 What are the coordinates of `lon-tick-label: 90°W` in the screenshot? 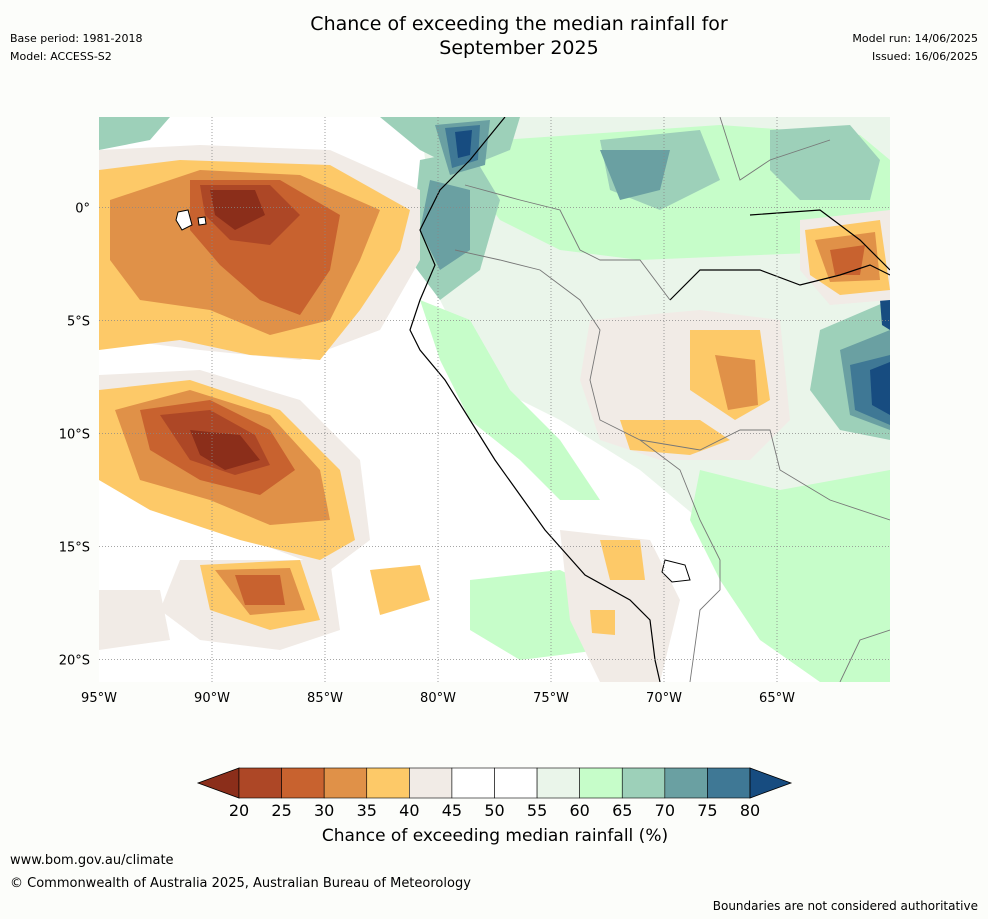 It's located at (212, 698).